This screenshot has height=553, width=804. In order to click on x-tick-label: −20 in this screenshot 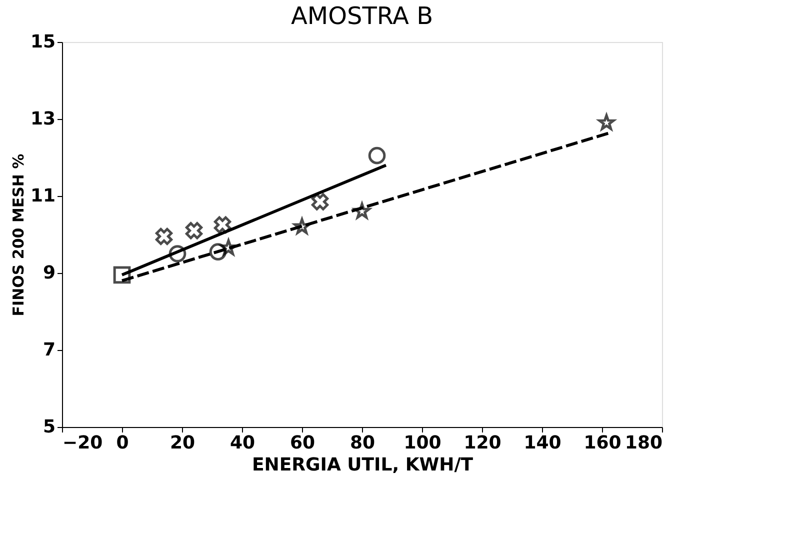, I will do `click(82, 443)`.